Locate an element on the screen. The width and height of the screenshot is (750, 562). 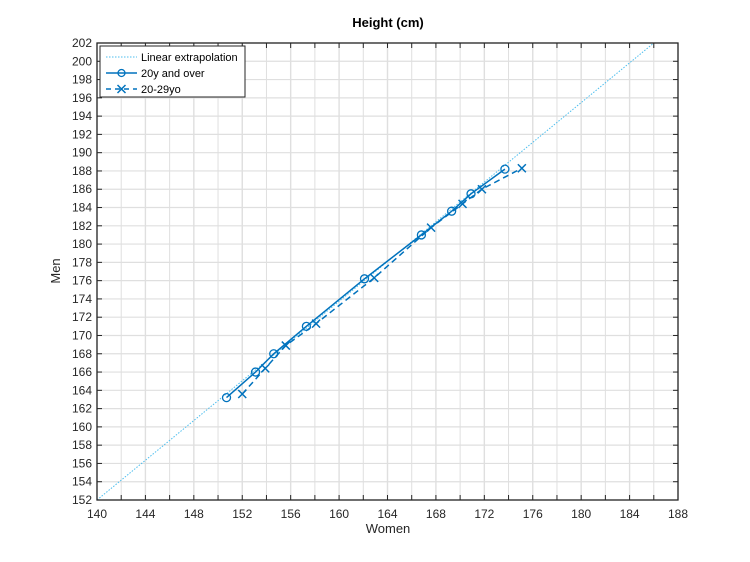
y-tick-label: 176 is located at coordinates (82, 281).